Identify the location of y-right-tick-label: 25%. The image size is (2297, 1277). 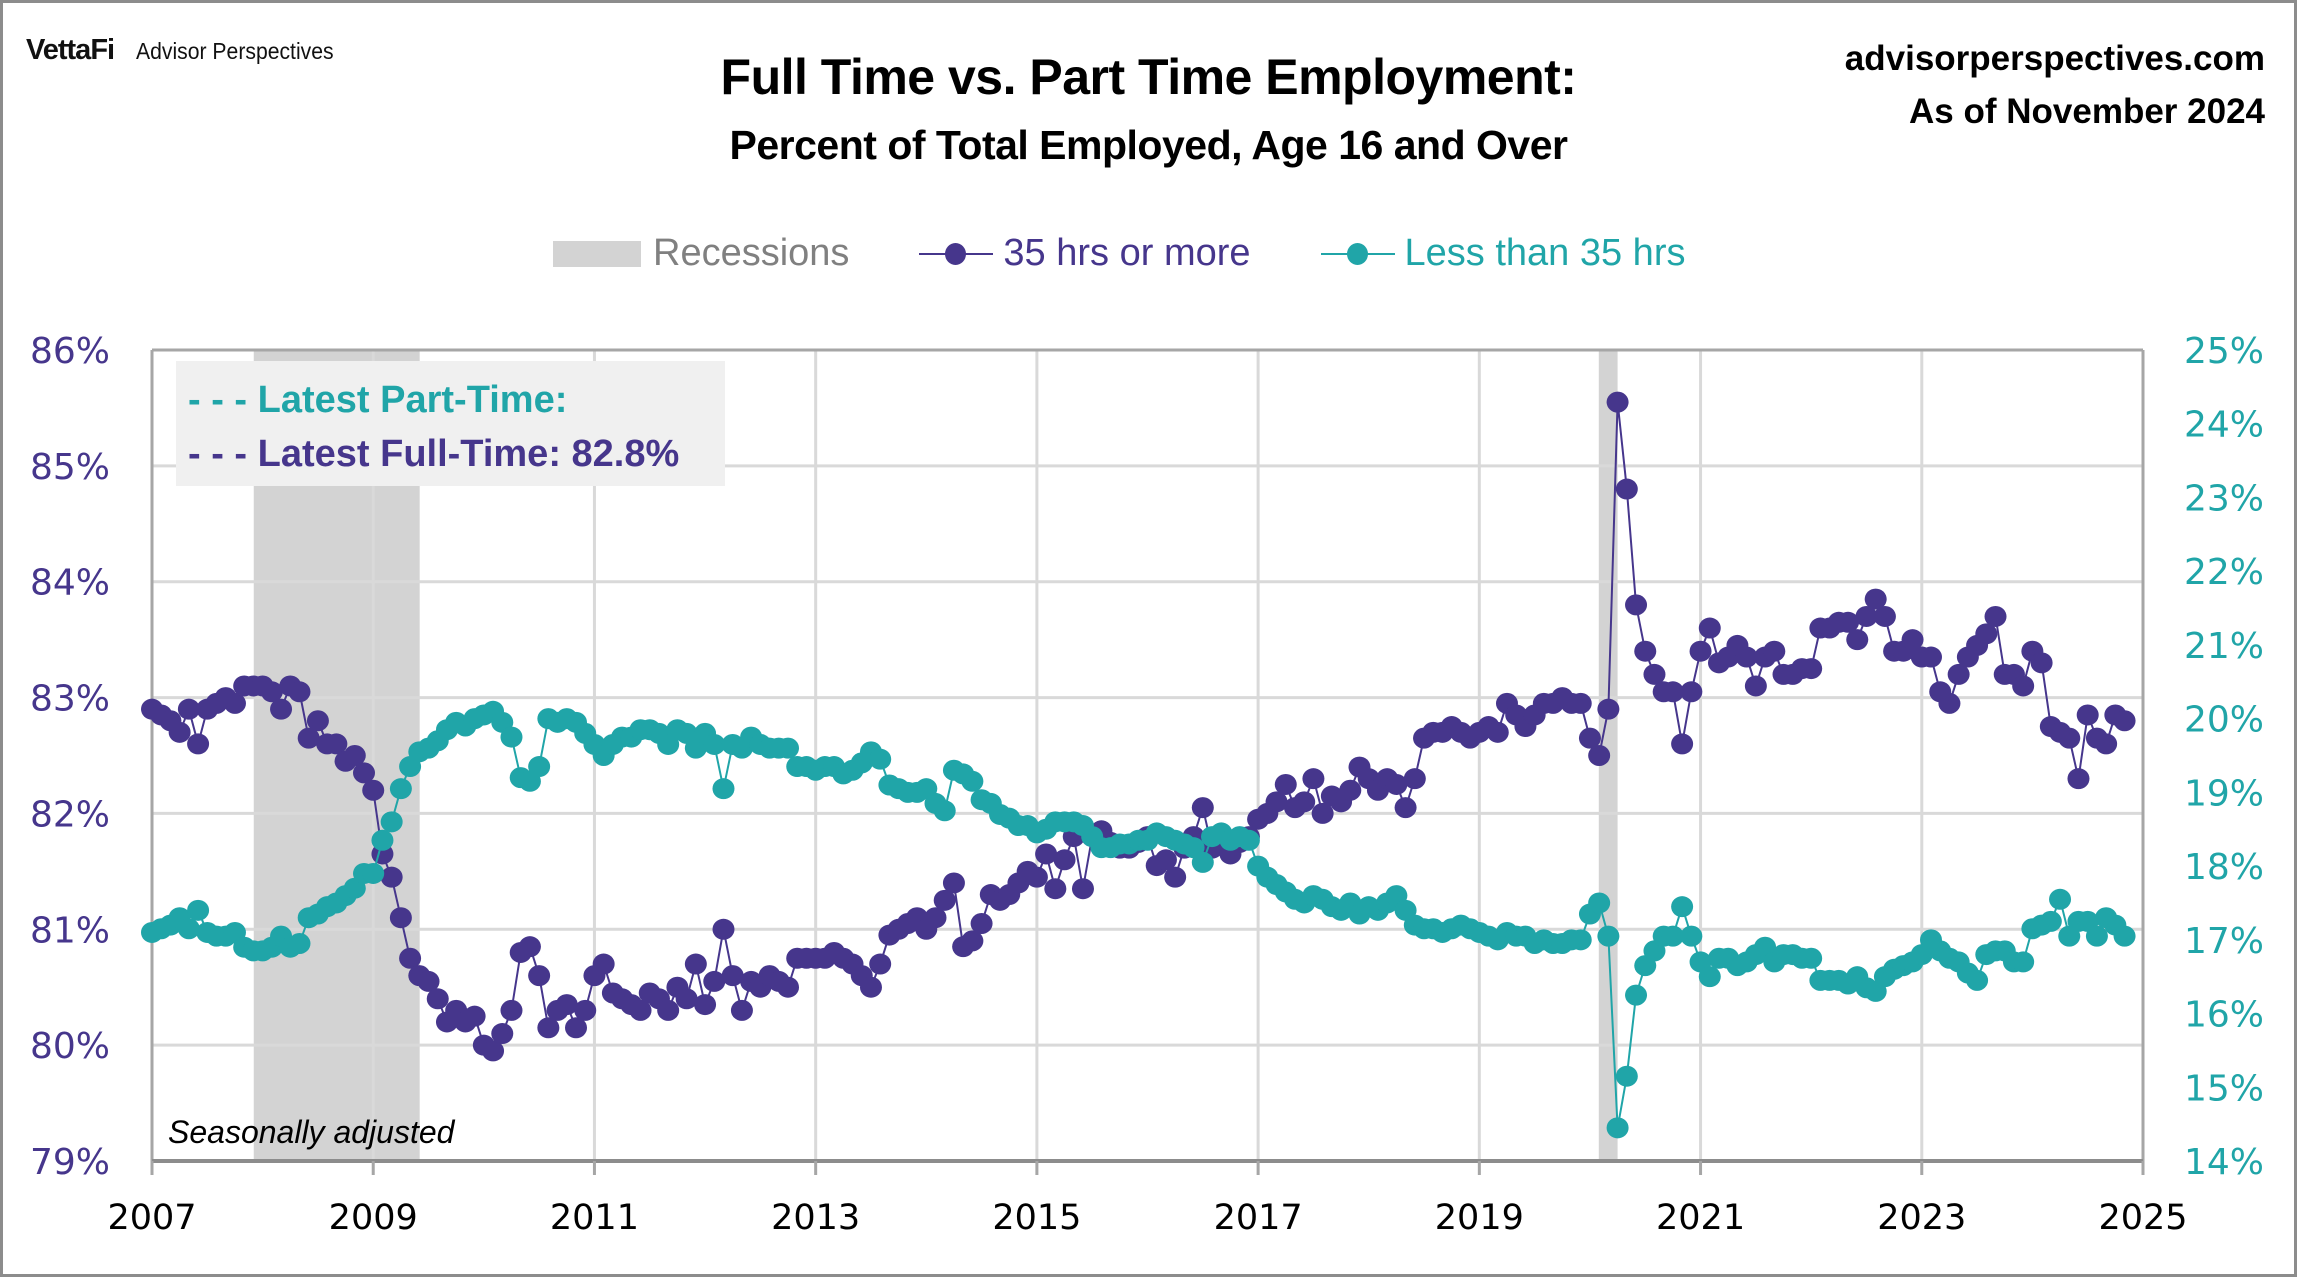
(2224, 351).